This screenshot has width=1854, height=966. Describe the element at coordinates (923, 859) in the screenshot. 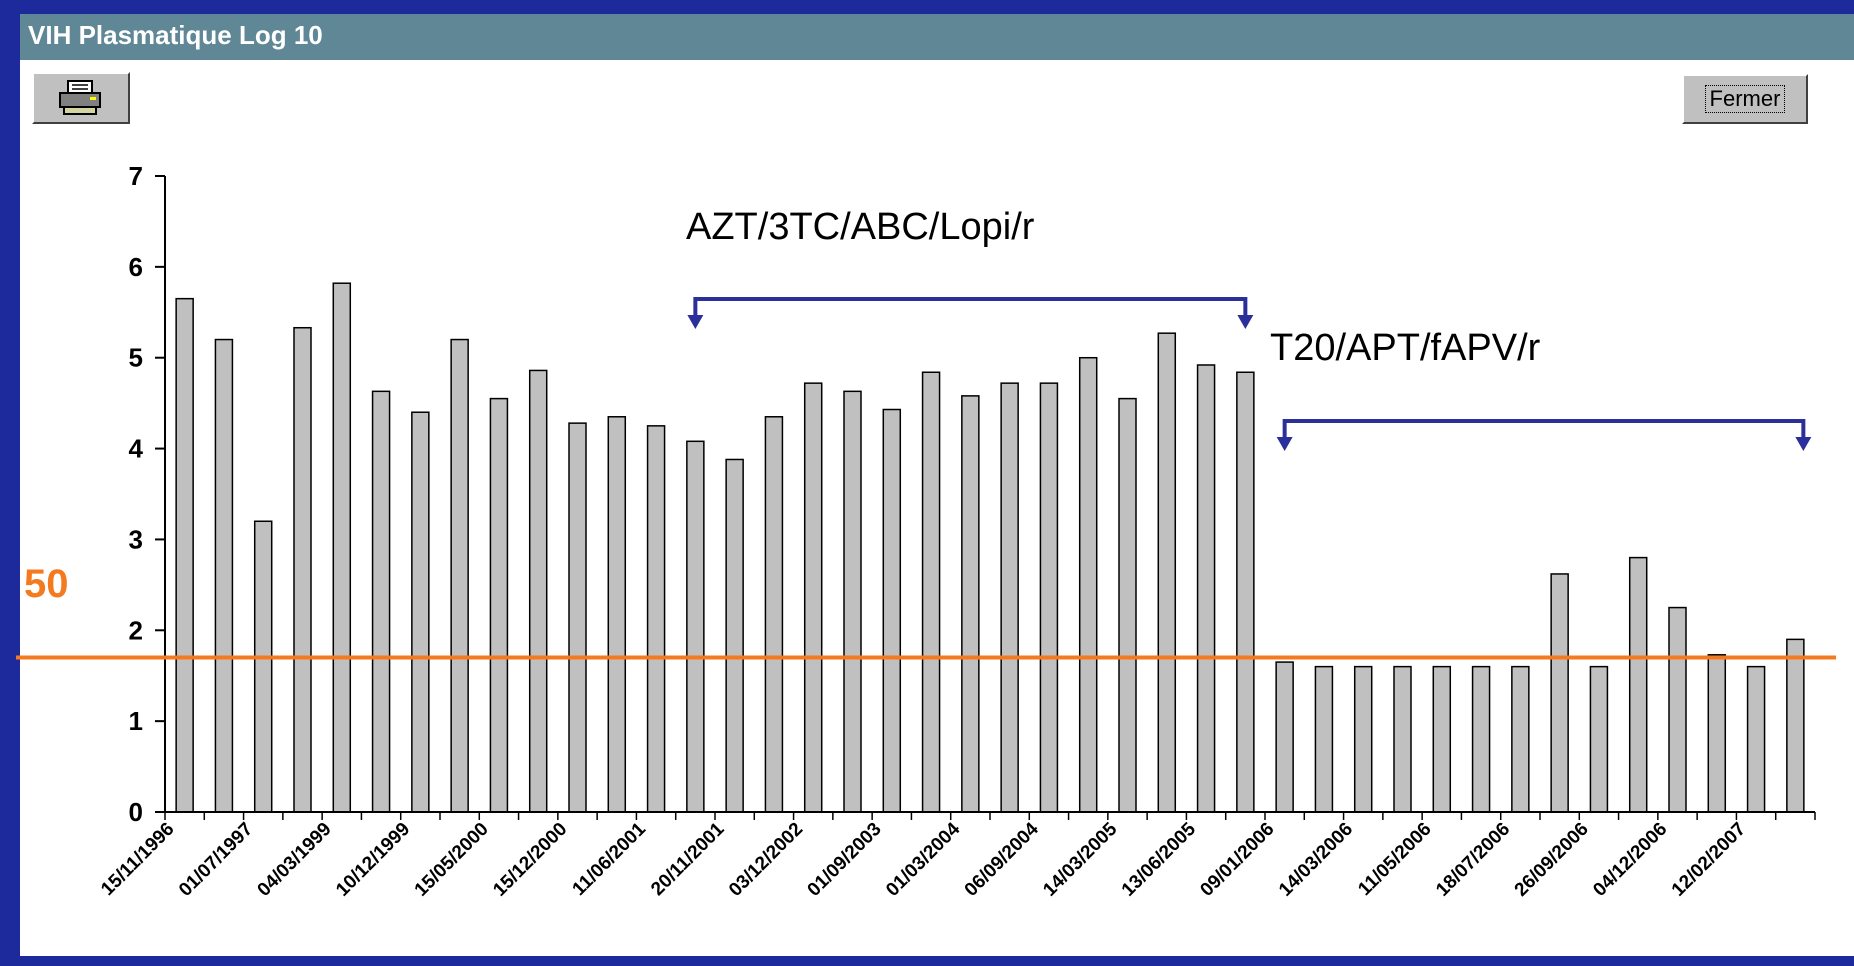

I see `x-tick-label: 01/03/2004` at that location.